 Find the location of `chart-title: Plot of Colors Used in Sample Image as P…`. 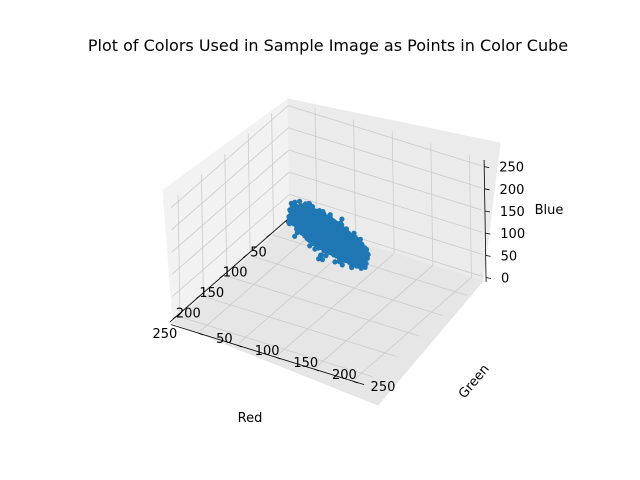

chart-title: Plot of Colors Used in Sample Image as P… is located at coordinates (328, 45).